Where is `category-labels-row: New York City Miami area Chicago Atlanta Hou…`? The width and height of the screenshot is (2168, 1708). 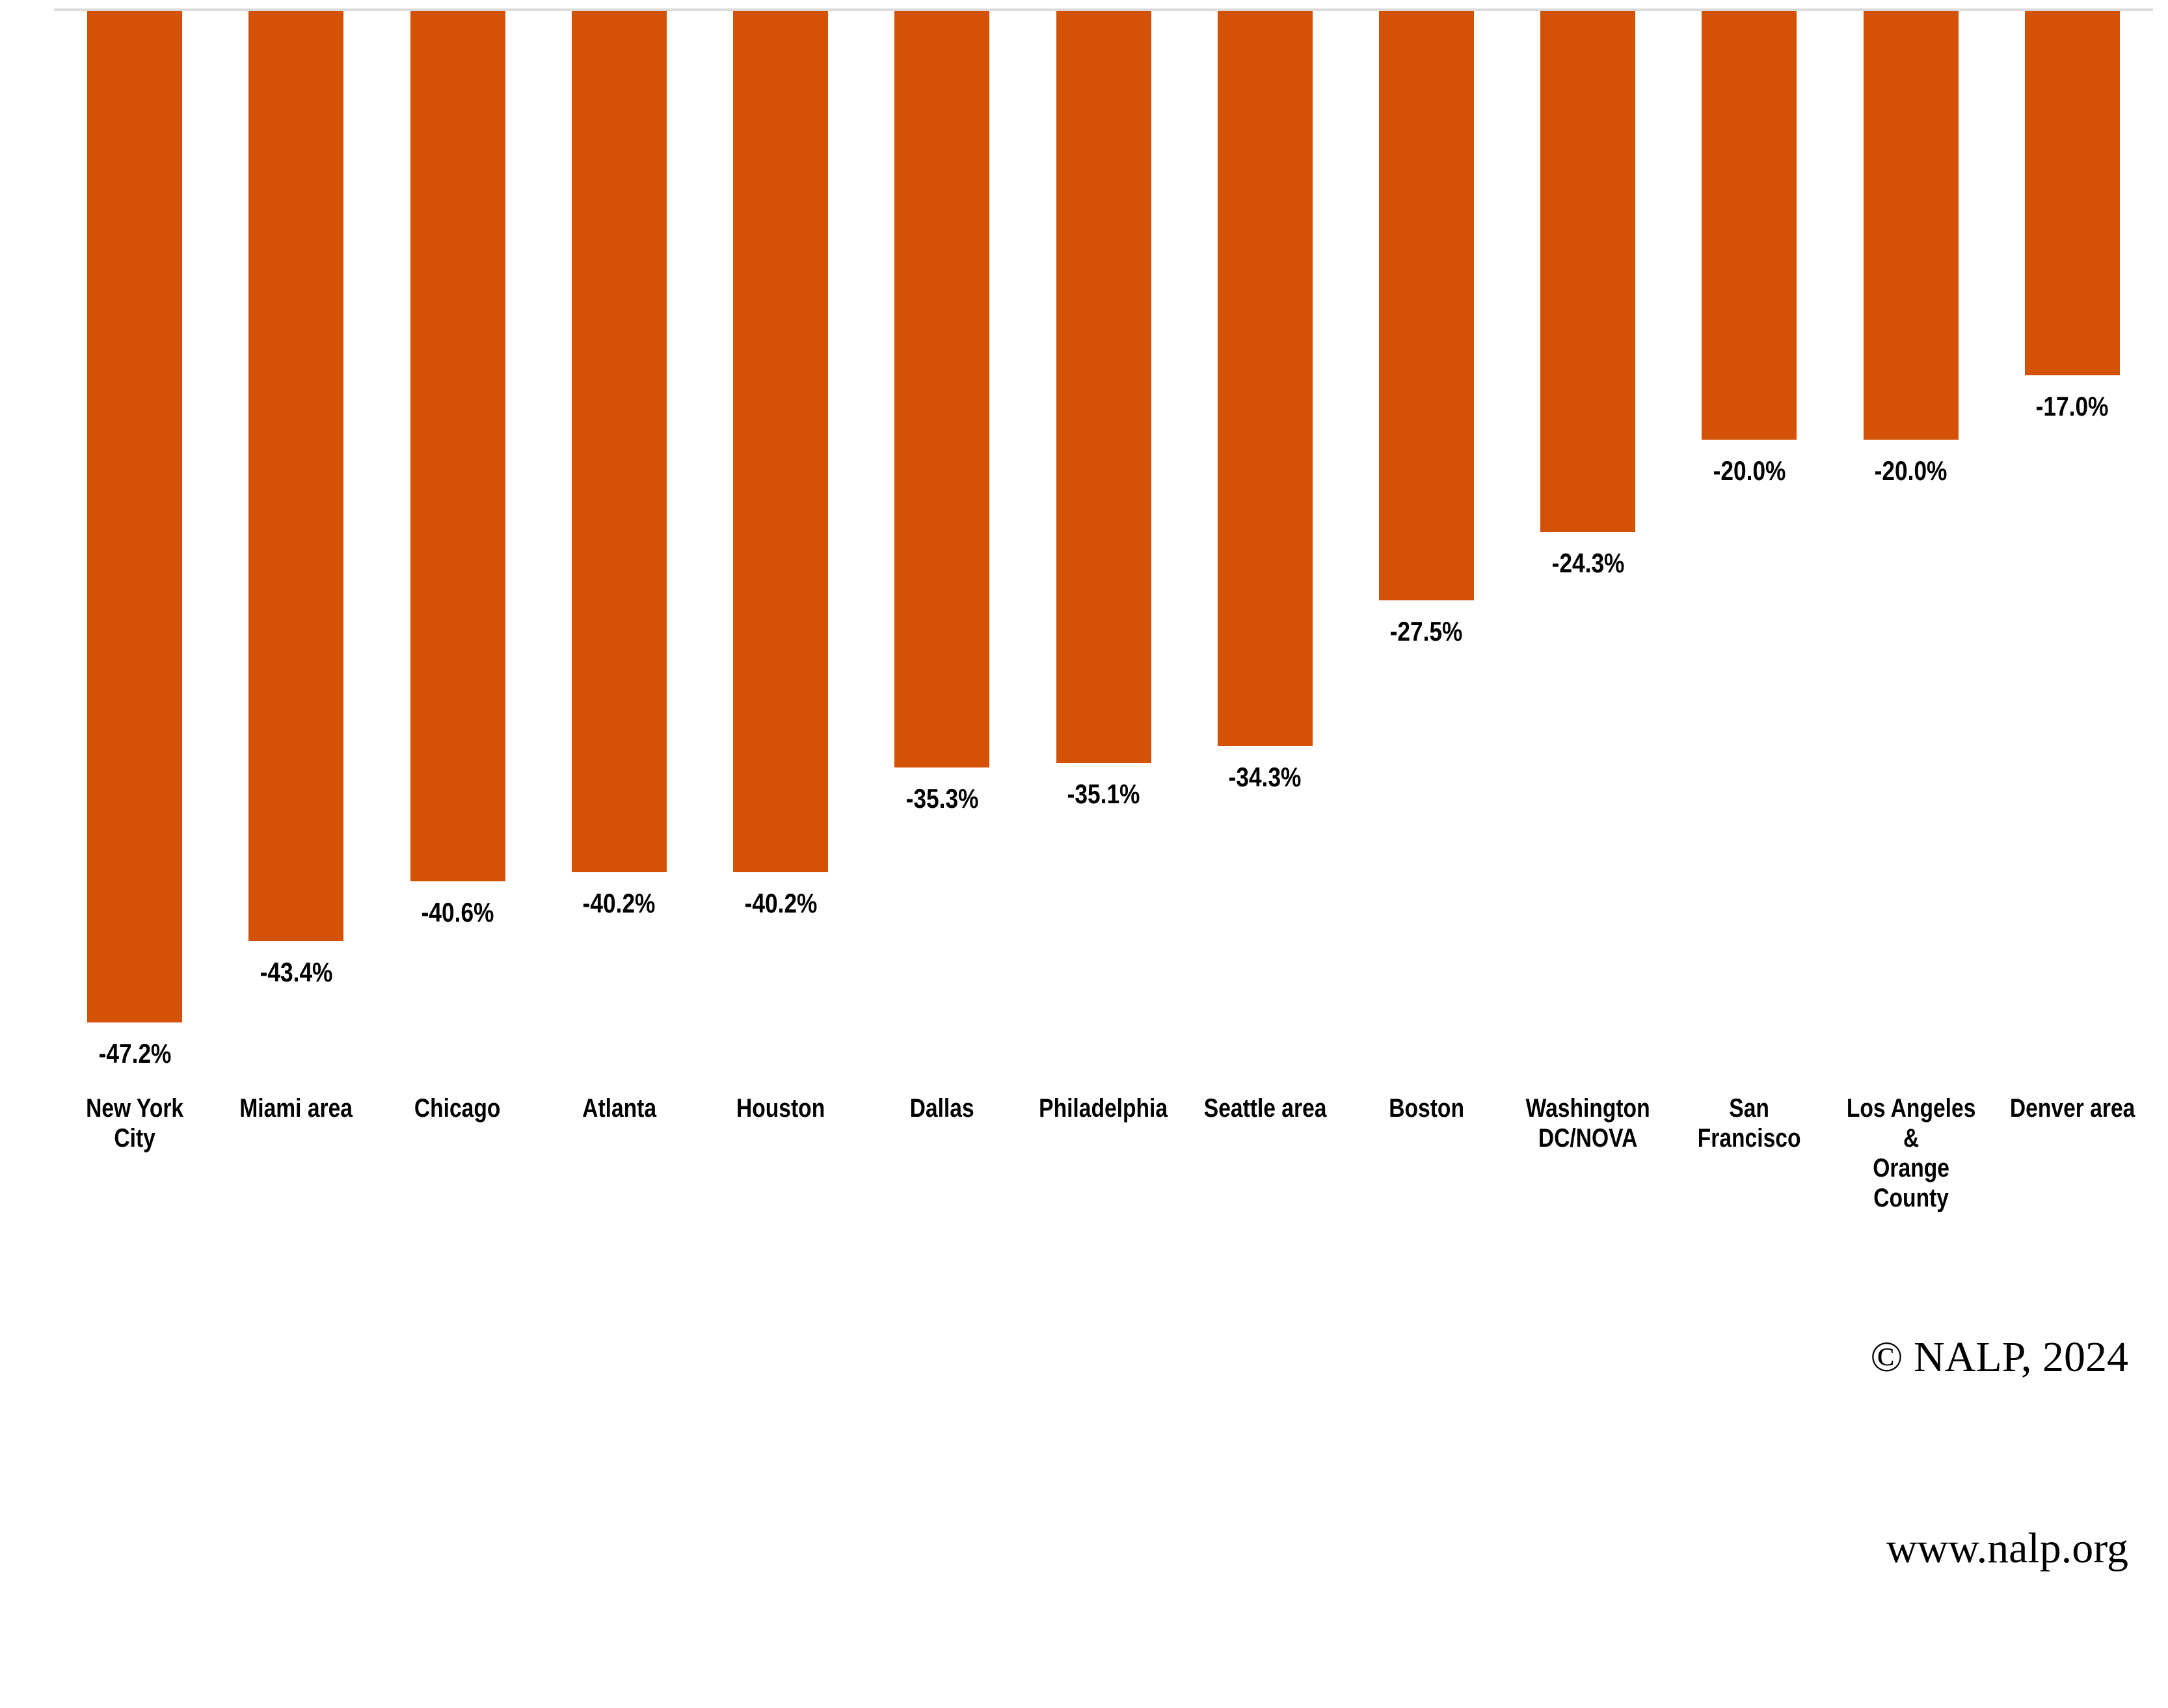
category-labels-row: New York City Miami area Chicago Atlanta Hou… is located at coordinates (1103, 1153).